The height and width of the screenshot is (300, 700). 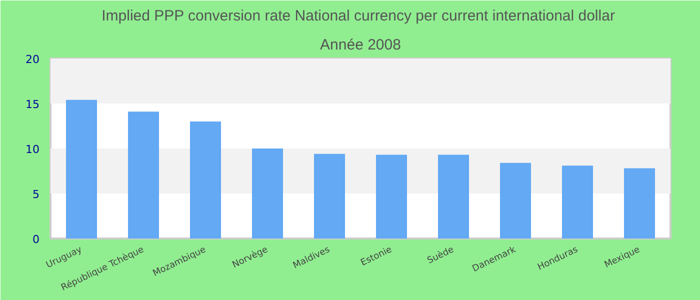 I want to click on y-tick-label: 5, so click(x=36, y=194).